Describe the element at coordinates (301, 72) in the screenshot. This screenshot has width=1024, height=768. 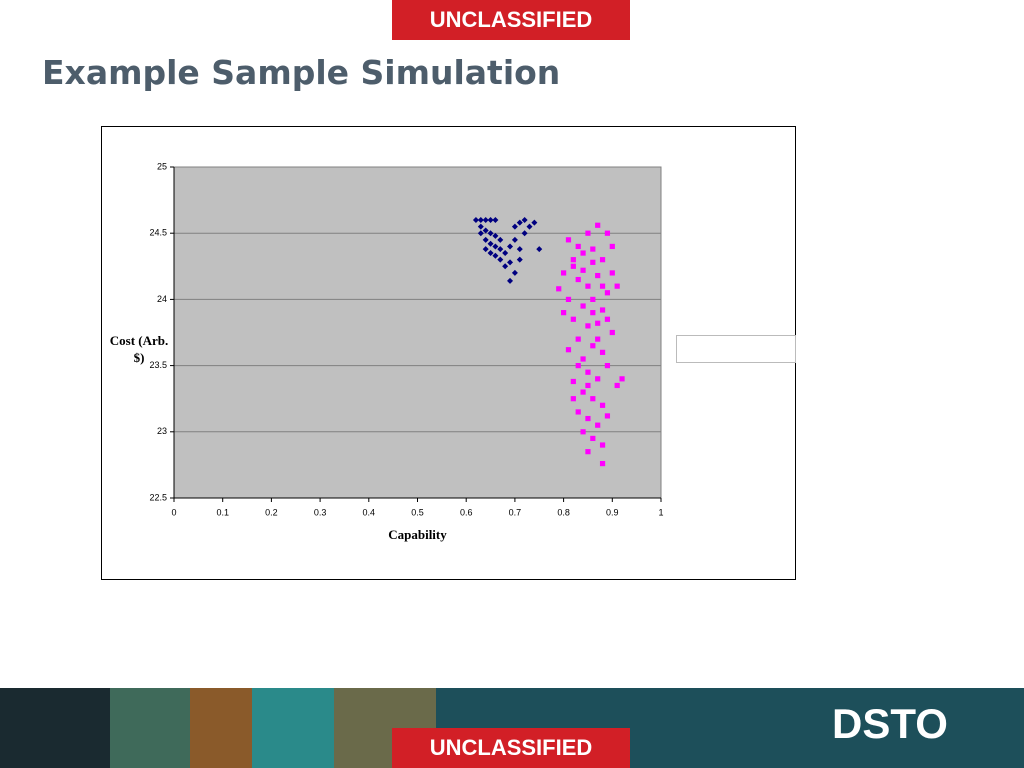
I see `slide-title: Example Sample Simulation` at that location.